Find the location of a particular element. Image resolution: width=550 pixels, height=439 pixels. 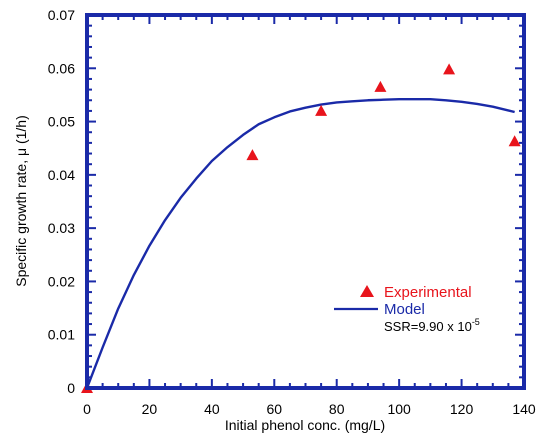

x-tick-label: 20 is located at coordinates (150, 409).